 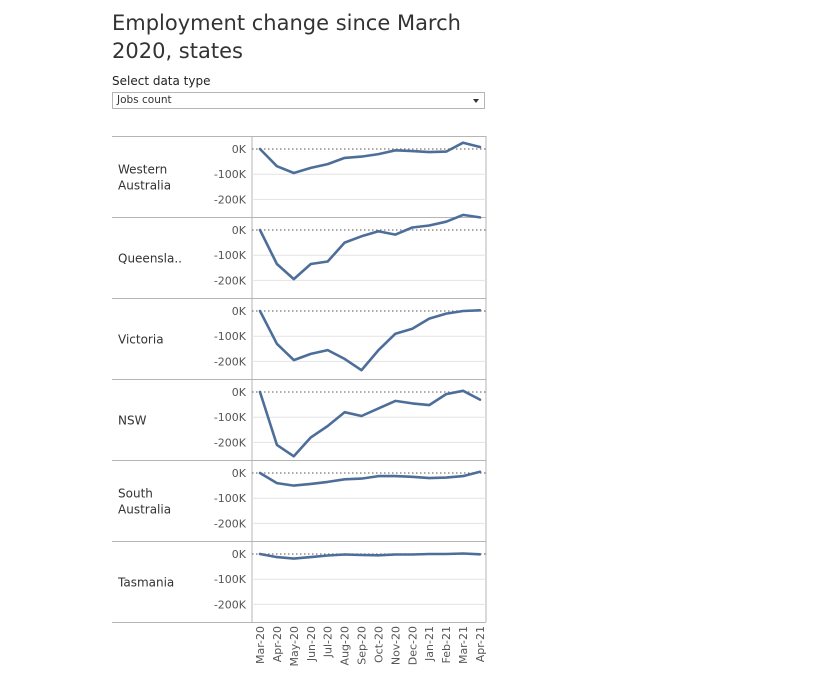 I want to click on x-tick-label: Oct-20, so click(x=378, y=644).